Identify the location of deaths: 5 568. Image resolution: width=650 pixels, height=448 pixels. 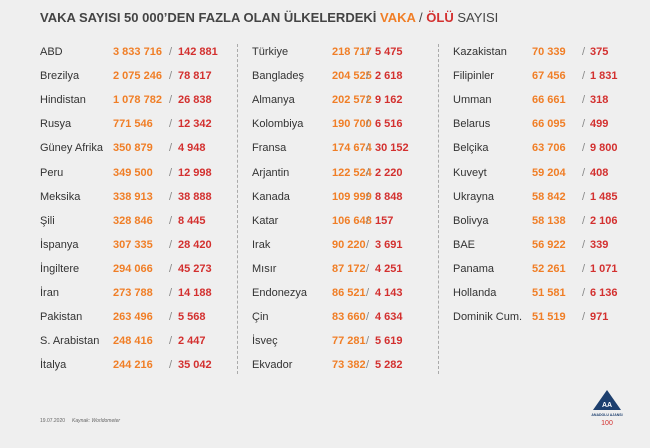
(192, 317).